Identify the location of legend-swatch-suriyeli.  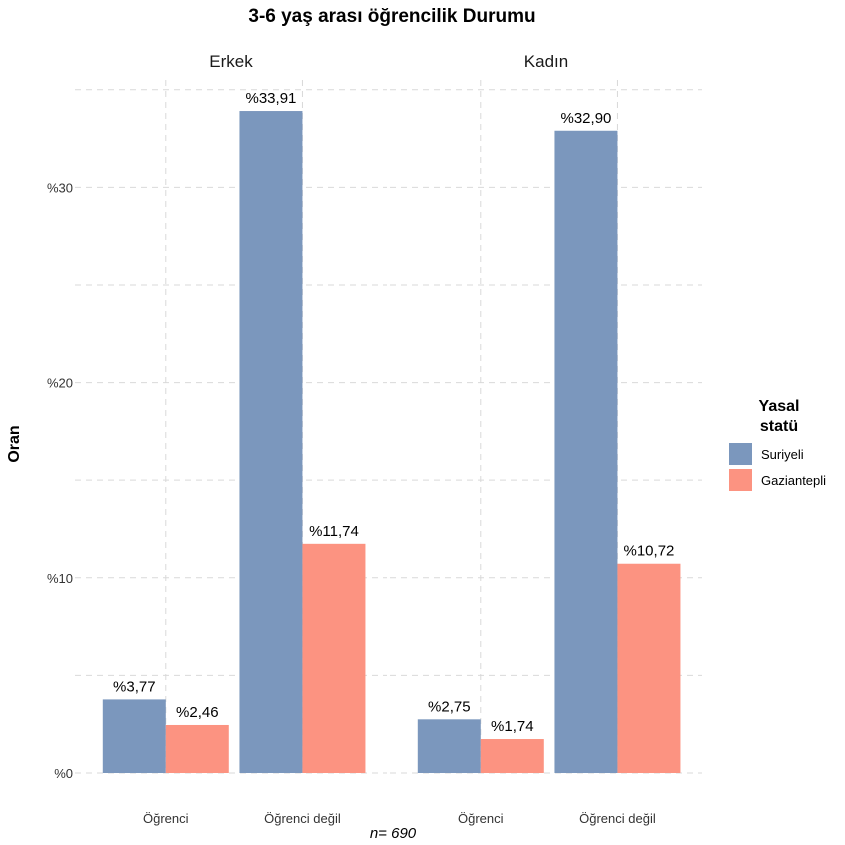
(740, 454).